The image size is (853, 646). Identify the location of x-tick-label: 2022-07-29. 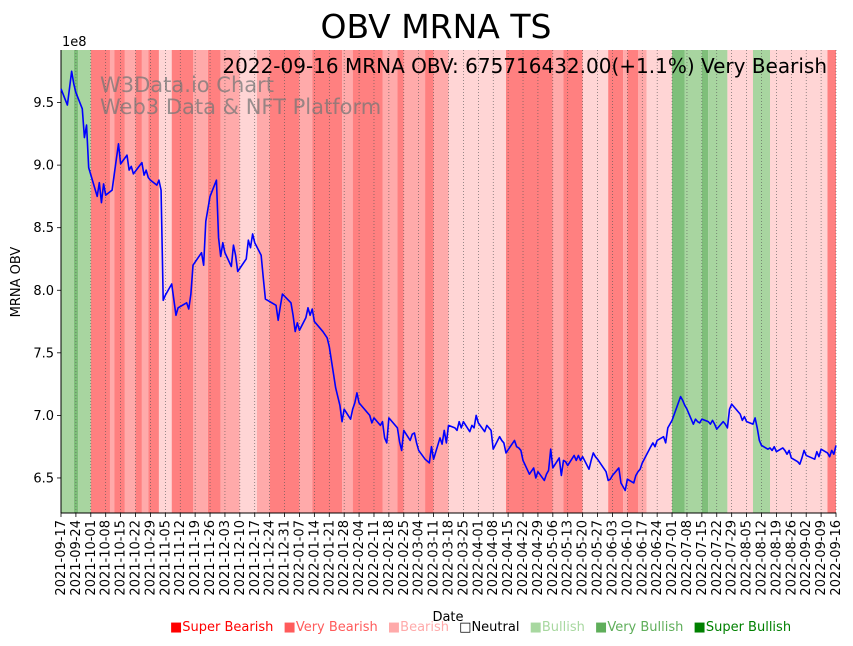
(732, 558).